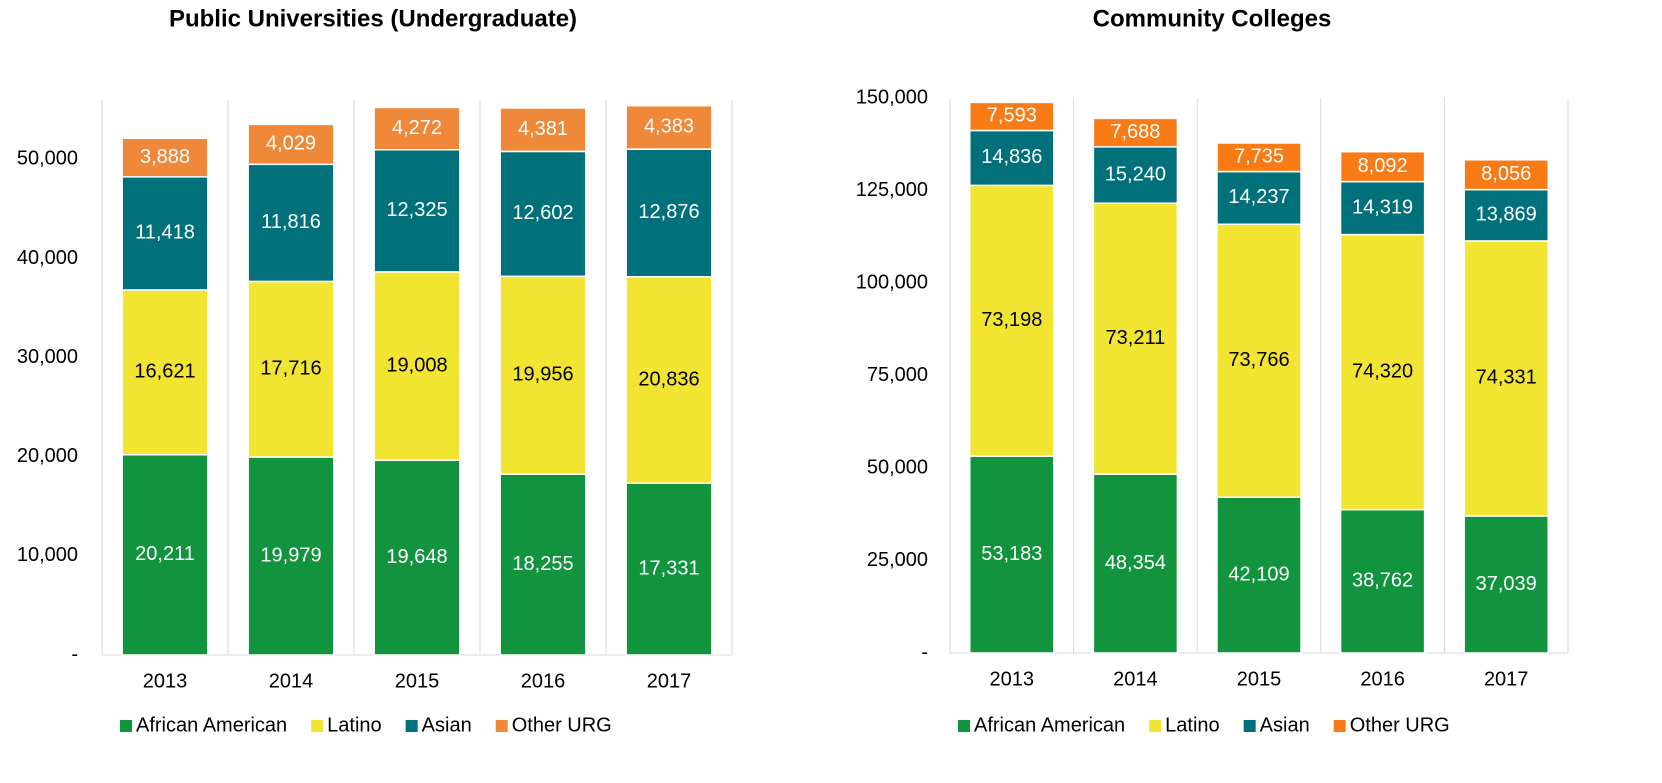  Describe the element at coordinates (924, 652) in the screenshot. I see `y-tick-label: -` at that location.